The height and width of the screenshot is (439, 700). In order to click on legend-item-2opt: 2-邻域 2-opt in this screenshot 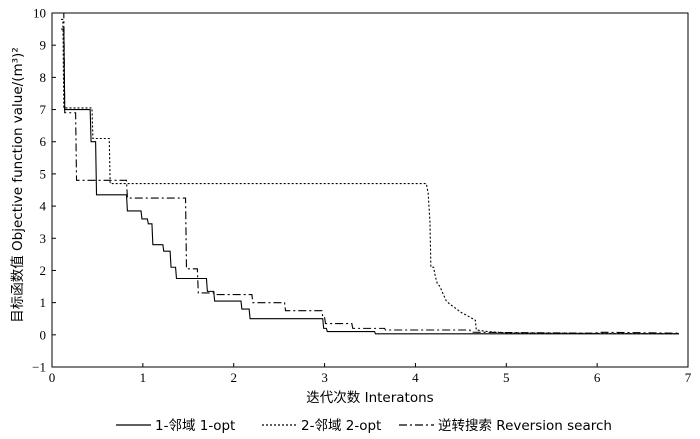, I will do `click(321, 426)`.